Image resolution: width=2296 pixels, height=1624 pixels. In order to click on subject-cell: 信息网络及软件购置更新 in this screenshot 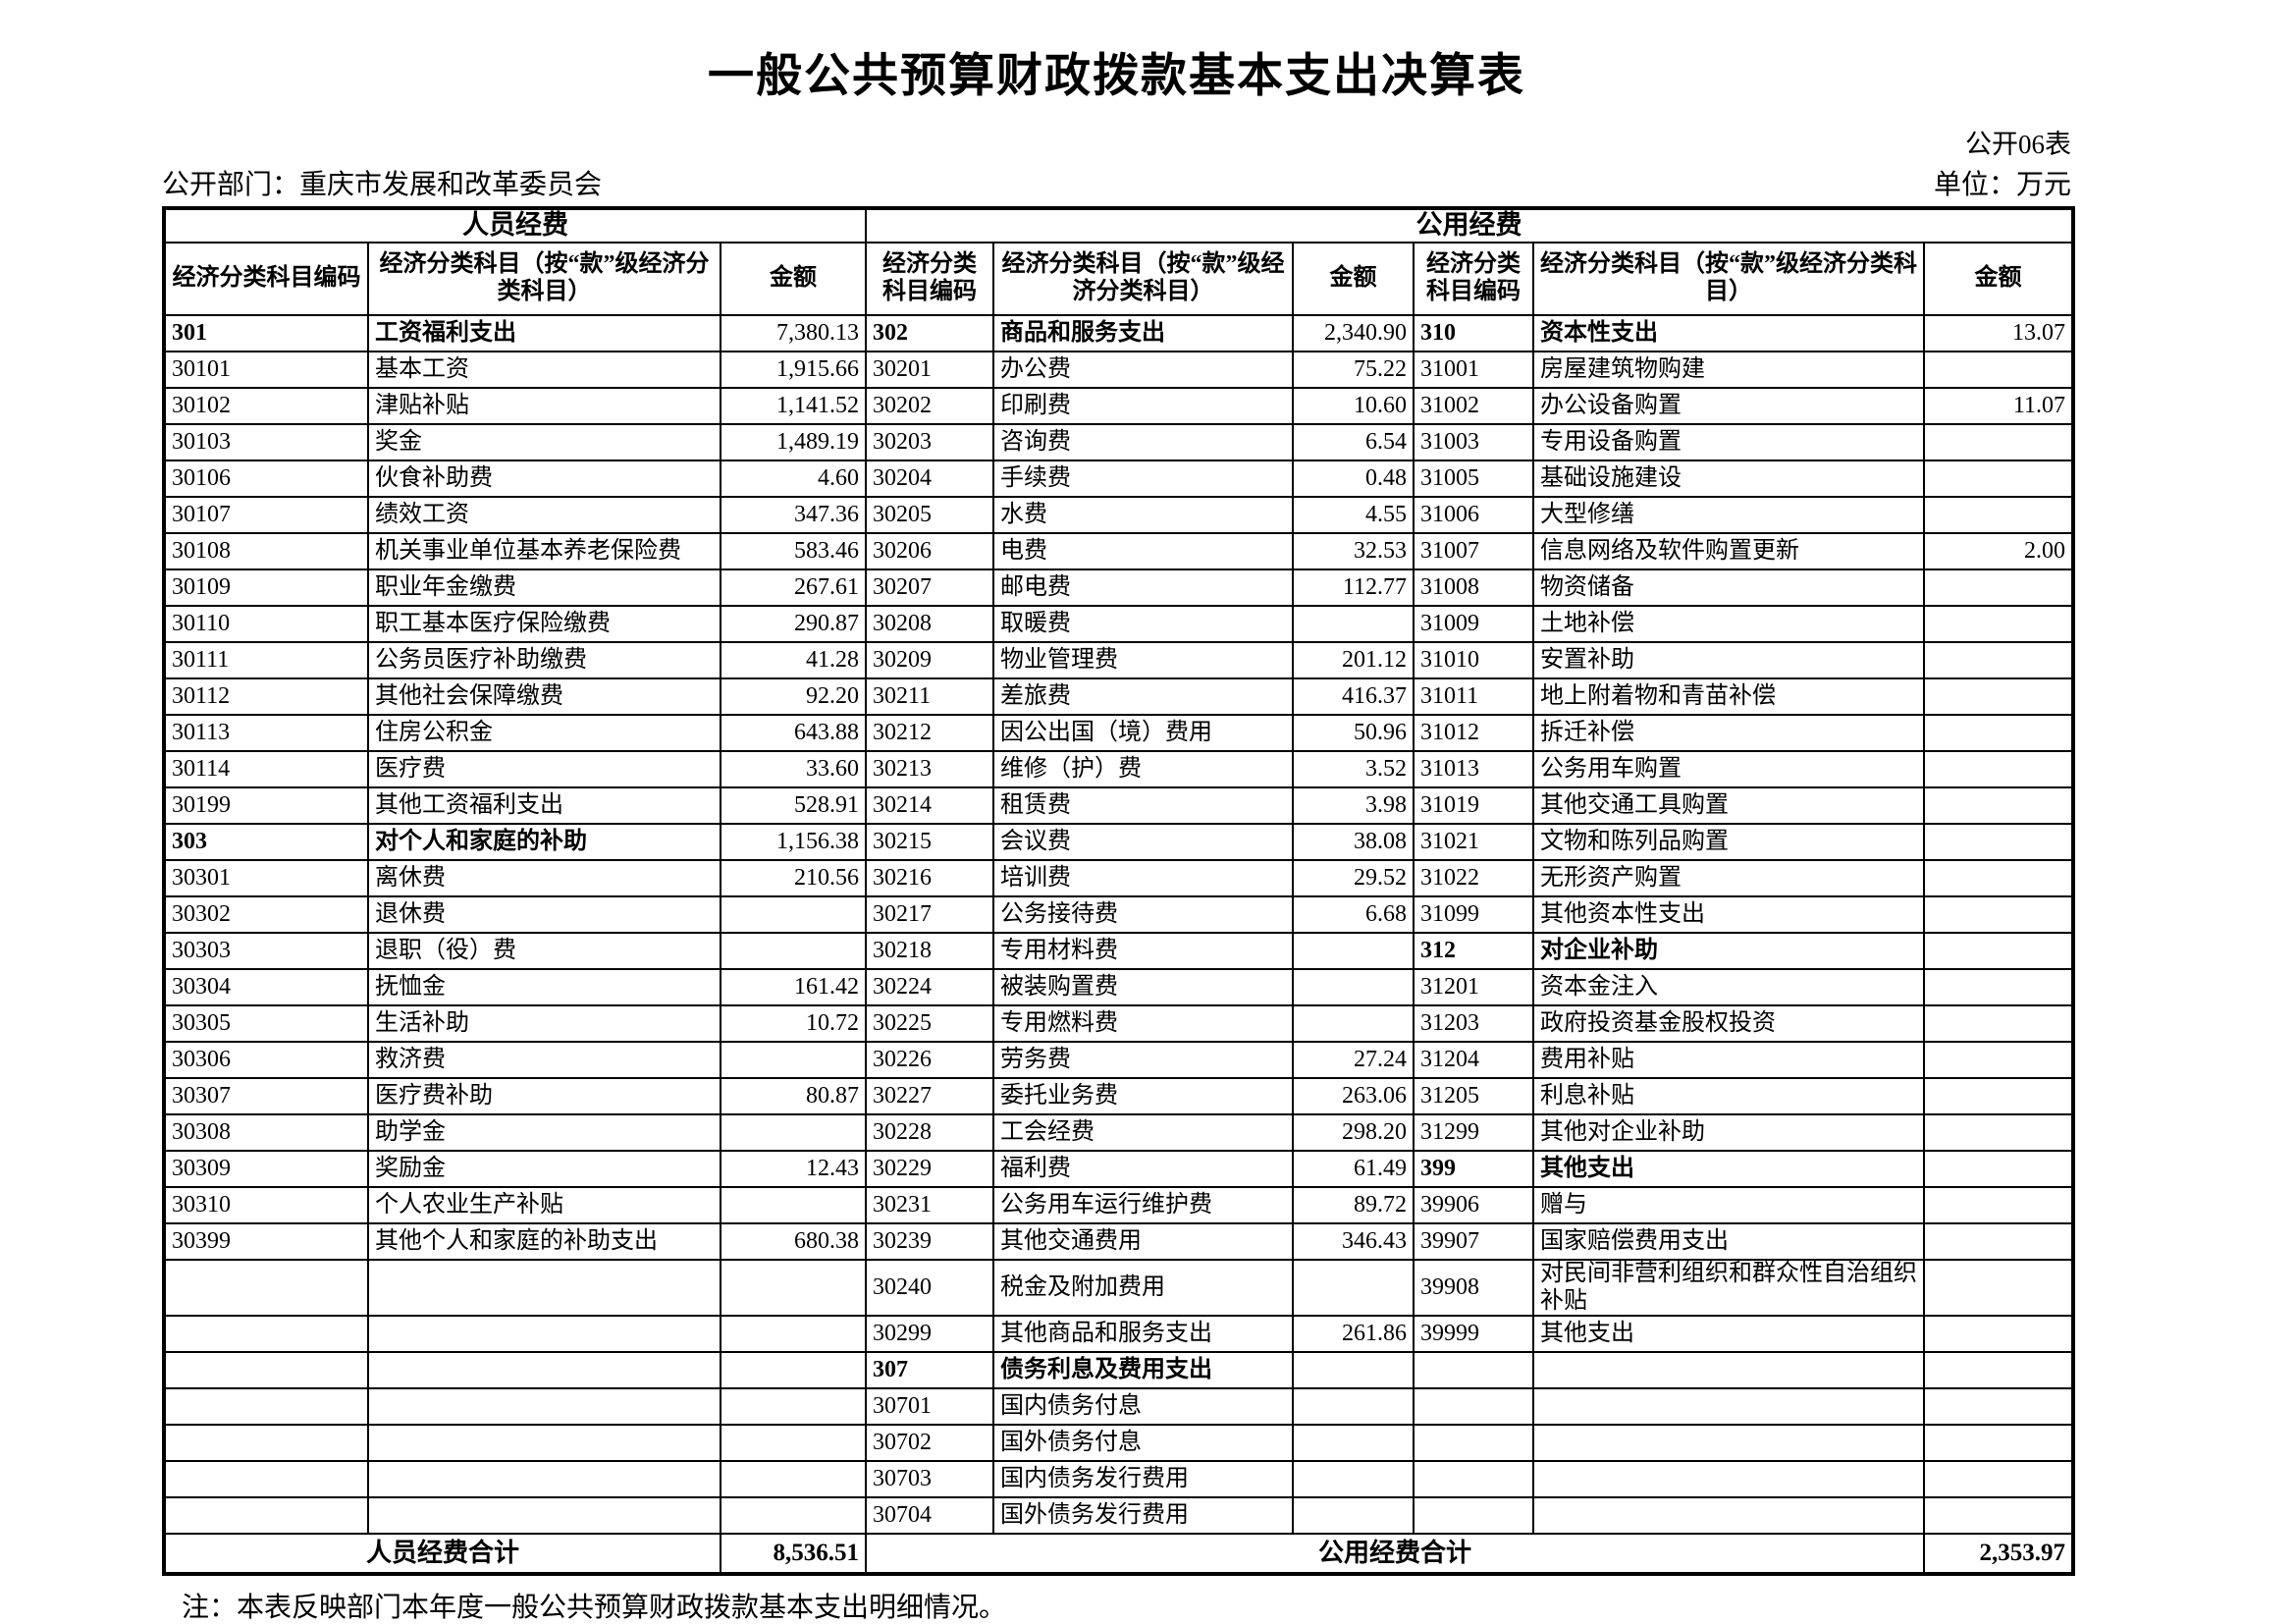, I will do `click(1728, 551)`.